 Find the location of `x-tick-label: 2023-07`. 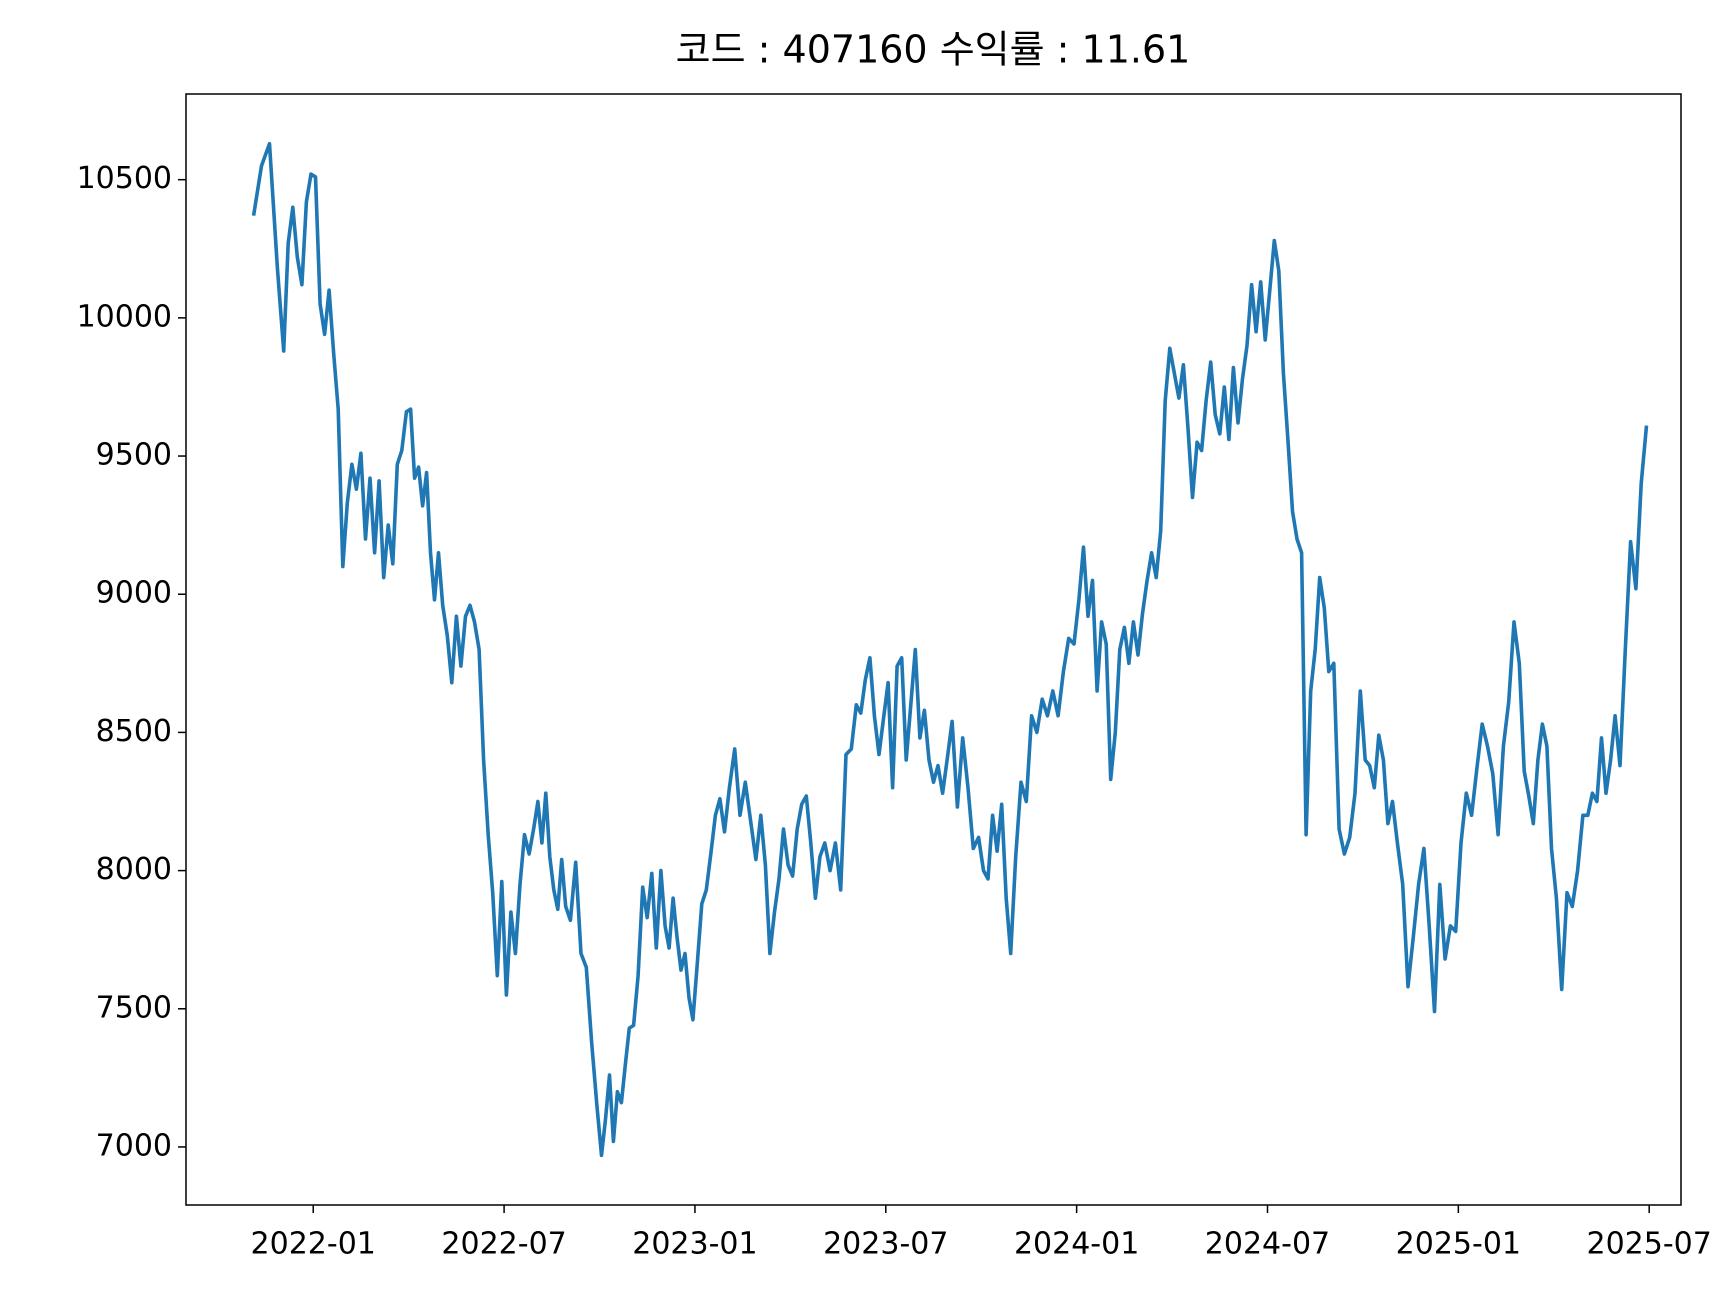

x-tick-label: 2023-07 is located at coordinates (885, 1244).